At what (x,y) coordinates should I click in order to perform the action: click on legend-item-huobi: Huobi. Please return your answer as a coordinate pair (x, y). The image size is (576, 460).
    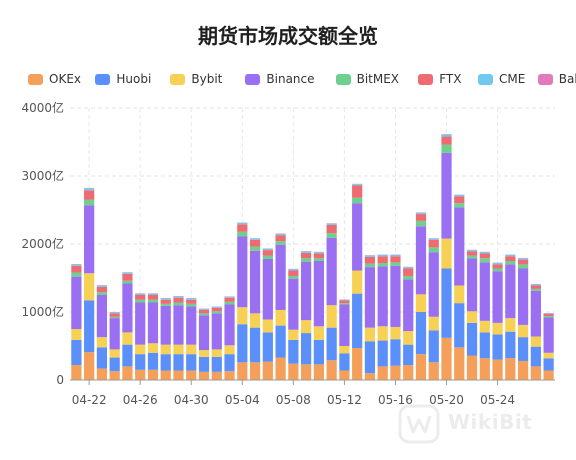
    Looking at the image, I should click on (123, 79).